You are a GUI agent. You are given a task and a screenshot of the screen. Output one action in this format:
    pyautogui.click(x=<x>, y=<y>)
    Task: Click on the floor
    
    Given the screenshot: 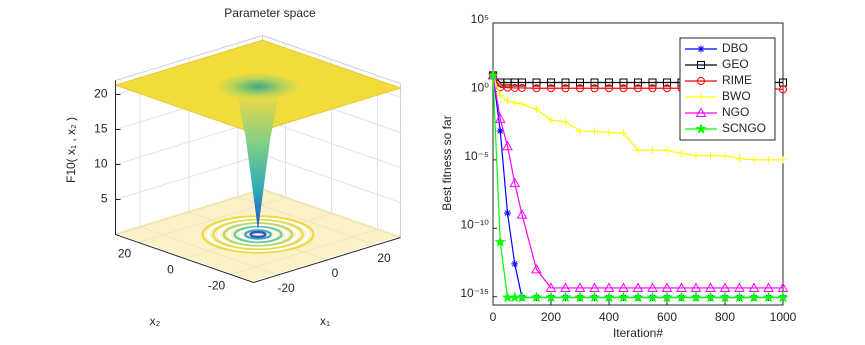 What is the action you would take?
    pyautogui.click(x=258, y=234)
    